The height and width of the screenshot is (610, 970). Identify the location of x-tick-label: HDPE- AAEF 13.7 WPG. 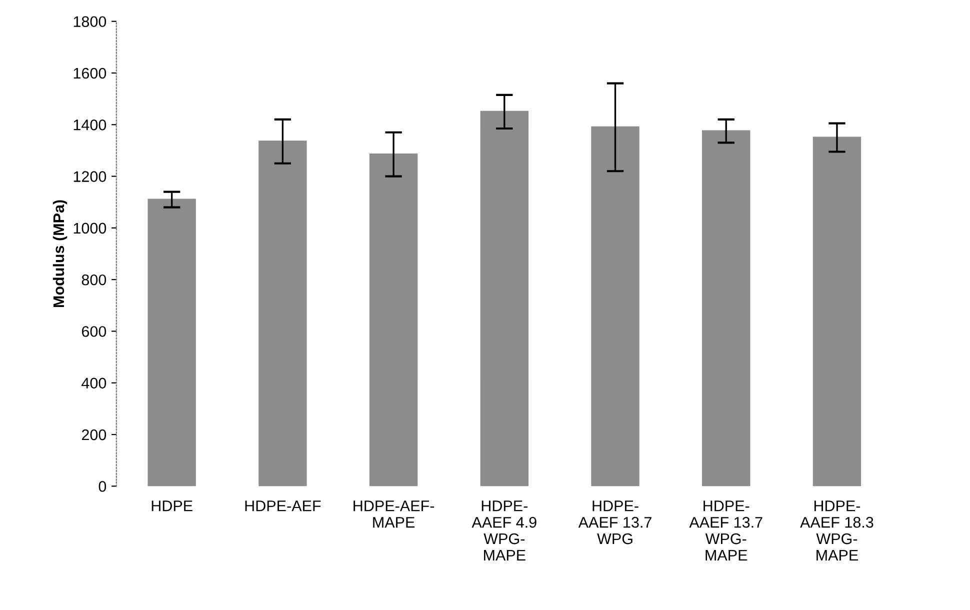
(615, 522).